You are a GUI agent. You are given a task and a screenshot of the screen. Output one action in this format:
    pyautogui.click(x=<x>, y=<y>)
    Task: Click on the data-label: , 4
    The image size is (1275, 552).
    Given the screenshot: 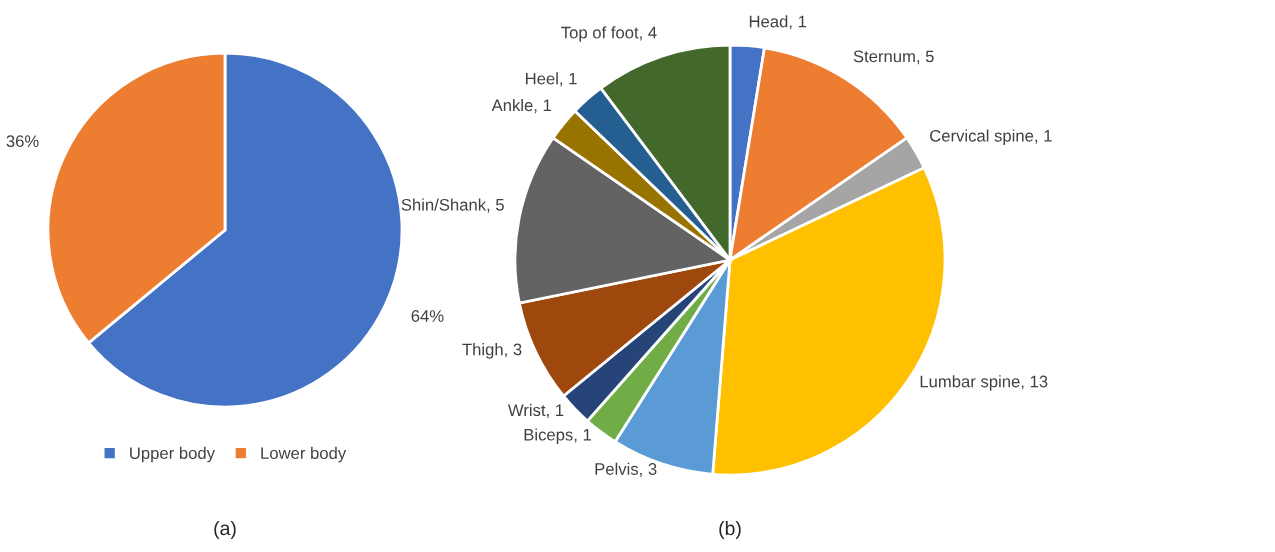 What is the action you would take?
    pyautogui.click(x=648, y=33)
    